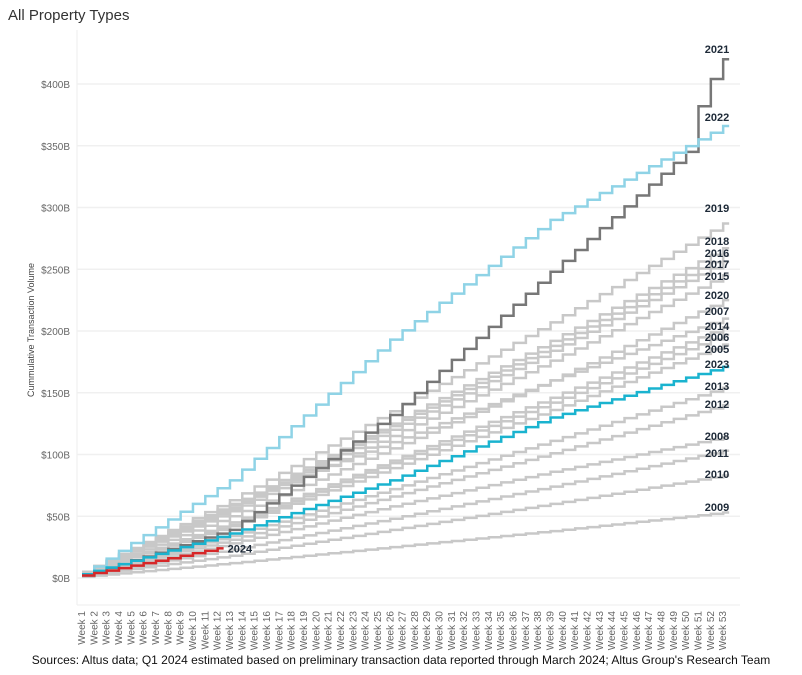 The height and width of the screenshot is (675, 802). Describe the element at coordinates (612, 631) in the screenshot. I see `x-tick-label: Week 44` at that location.